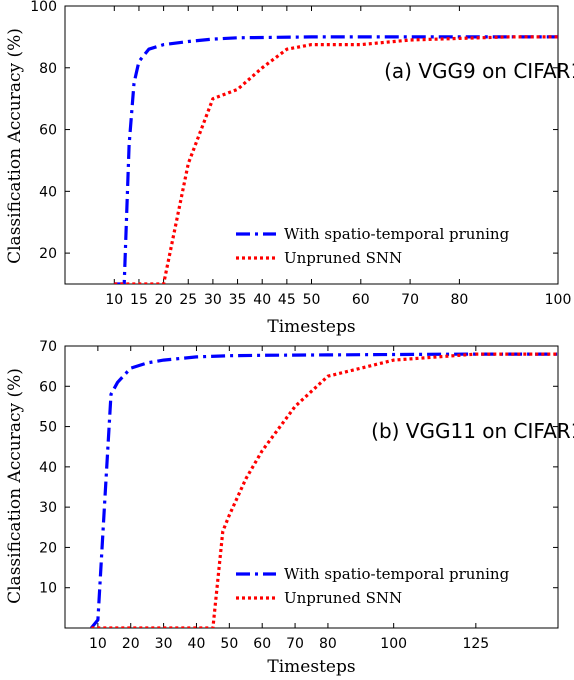 This screenshot has width=574, height=680. What do you see at coordinates (475, 644) in the screenshot?
I see `chart2-x-tick-label: 125` at bounding box center [475, 644].